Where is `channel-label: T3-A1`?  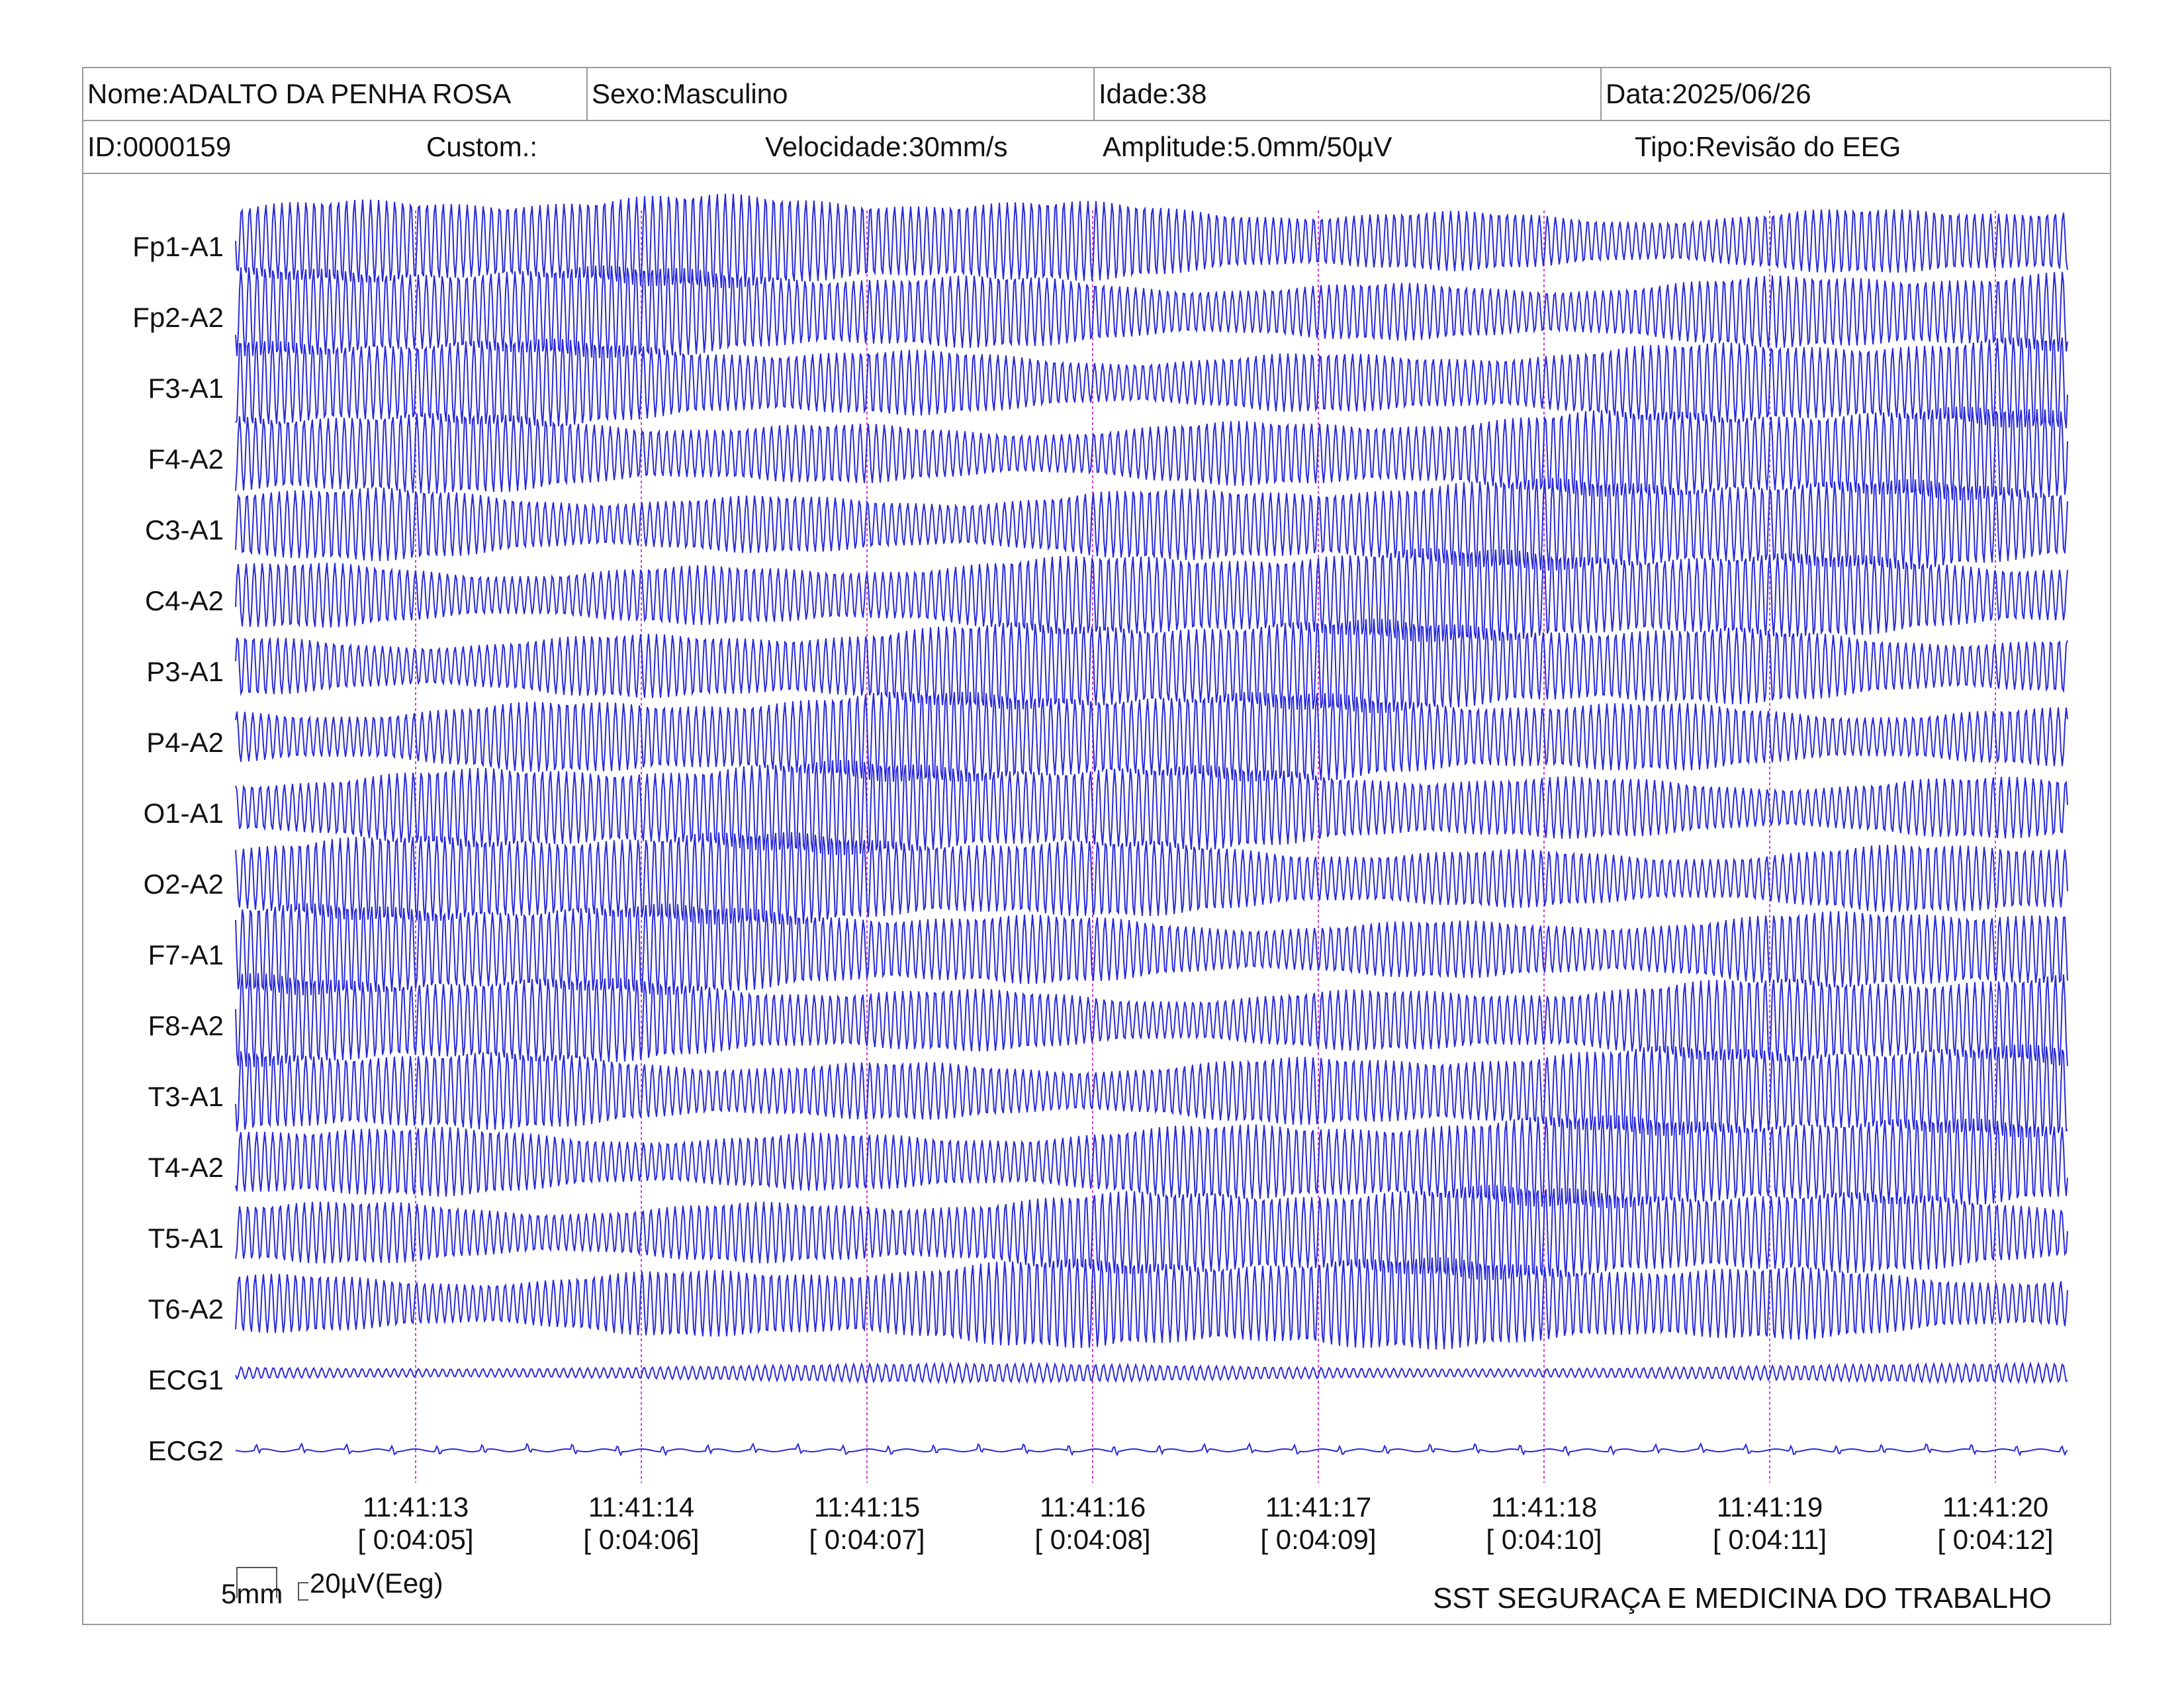 channel-label: T3-A1 is located at coordinates (186, 1096).